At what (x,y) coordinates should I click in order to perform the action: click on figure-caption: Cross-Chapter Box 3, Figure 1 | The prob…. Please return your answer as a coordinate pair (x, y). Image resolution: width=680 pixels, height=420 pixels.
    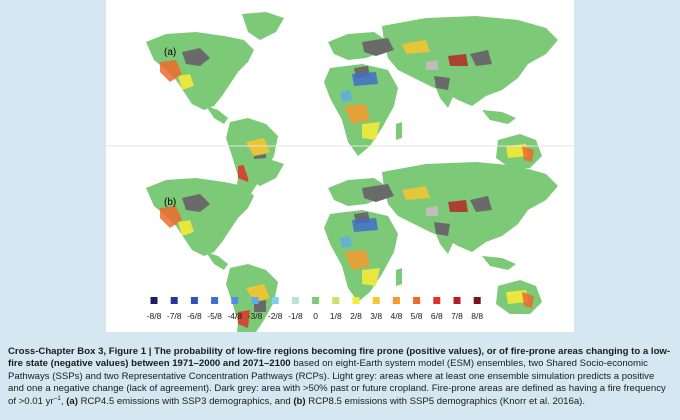
    Looking at the image, I should click on (340, 377).